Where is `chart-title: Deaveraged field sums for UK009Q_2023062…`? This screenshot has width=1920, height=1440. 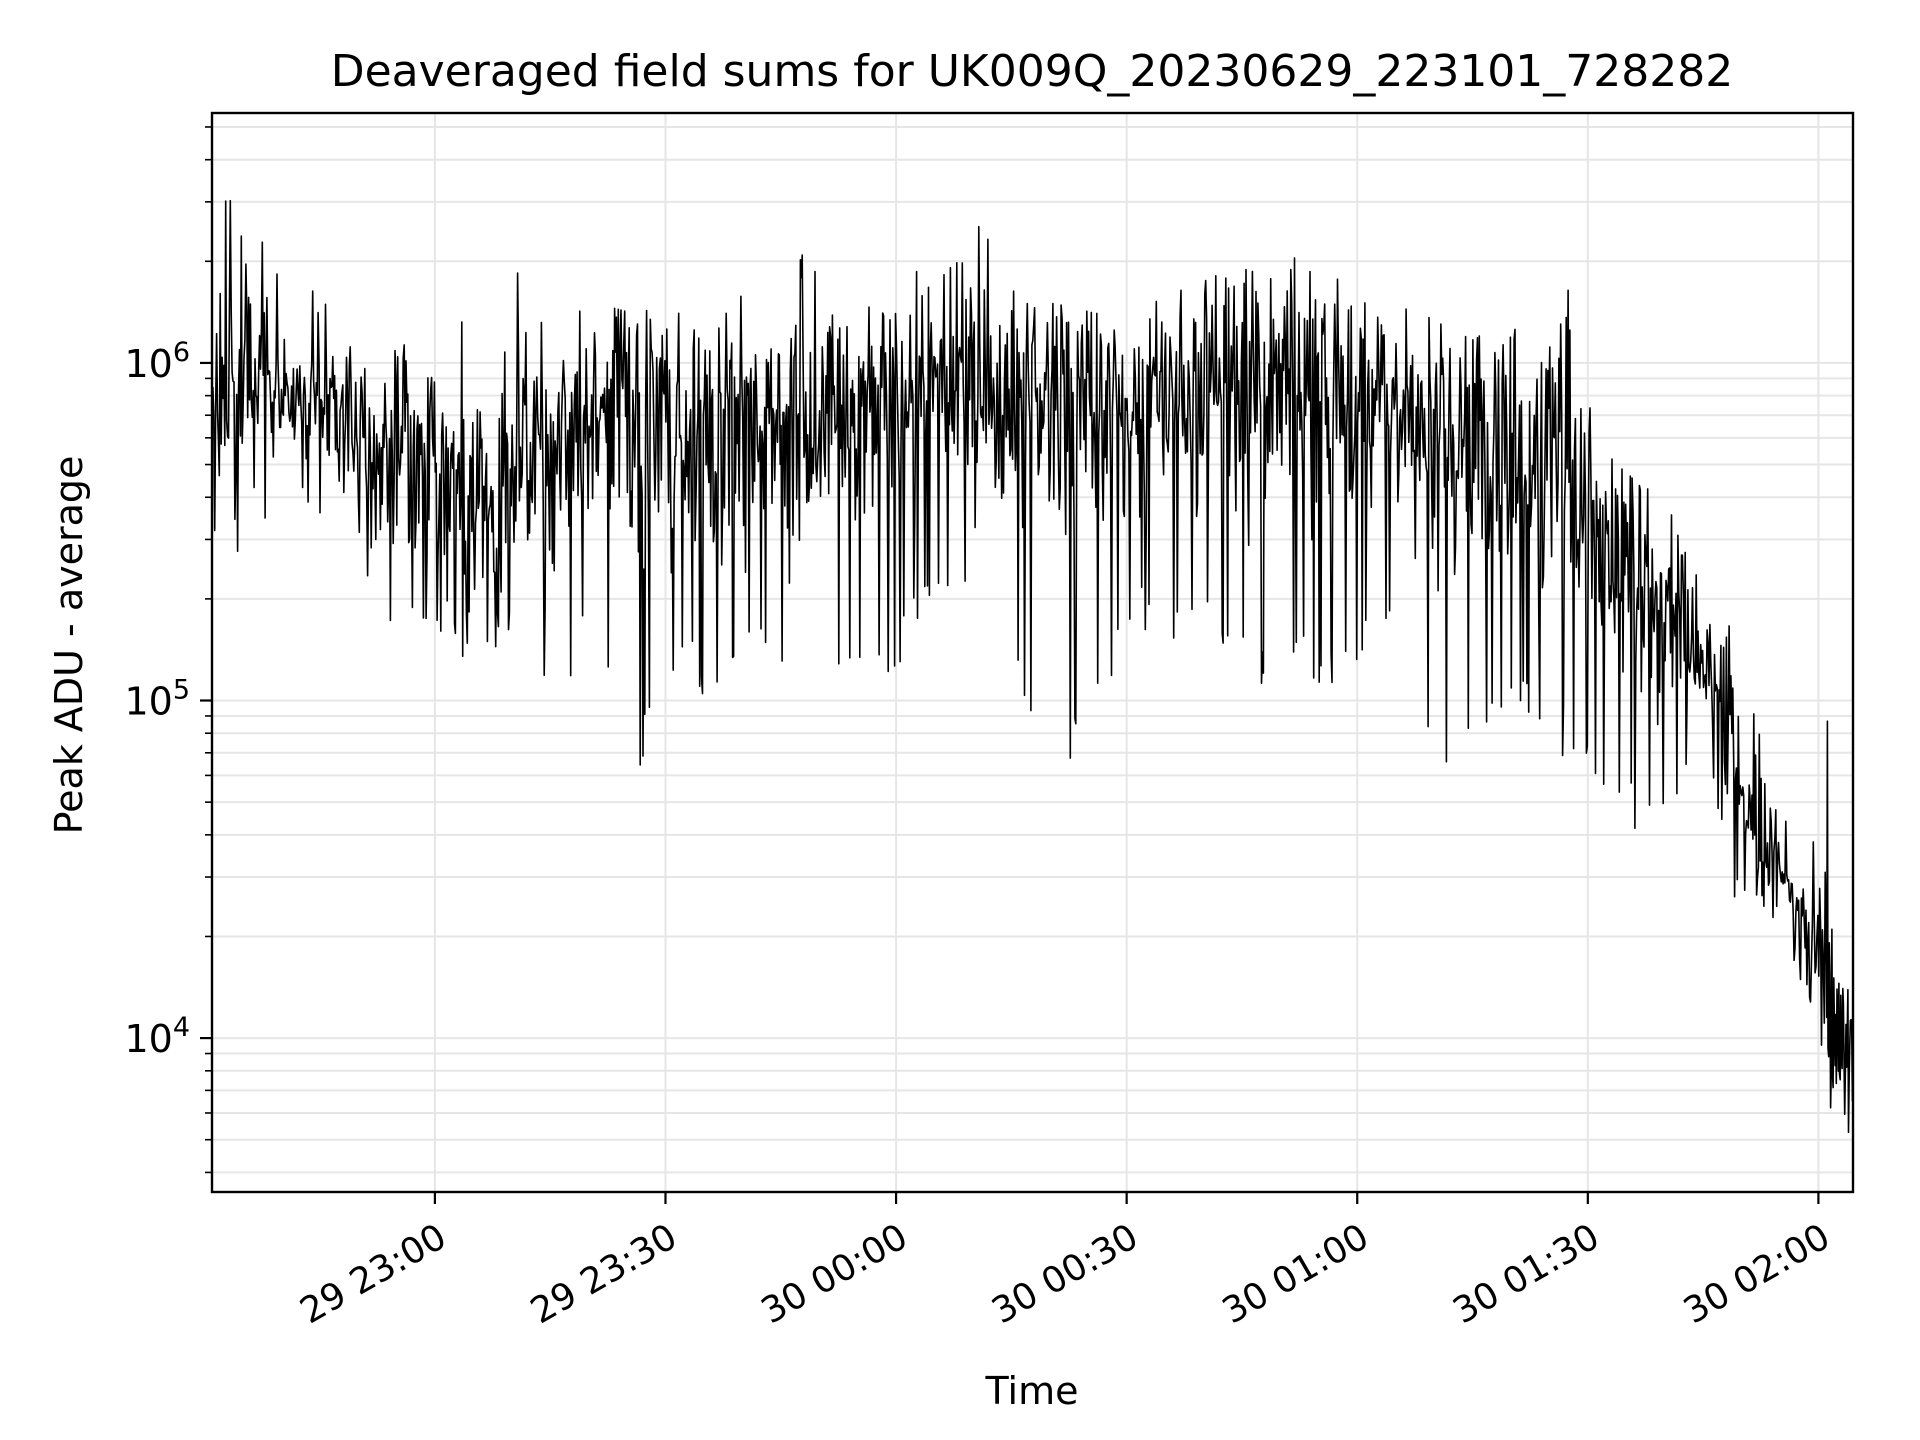
chart-title: Deaveraged field sums for UK009Q_2023062… is located at coordinates (1032, 71).